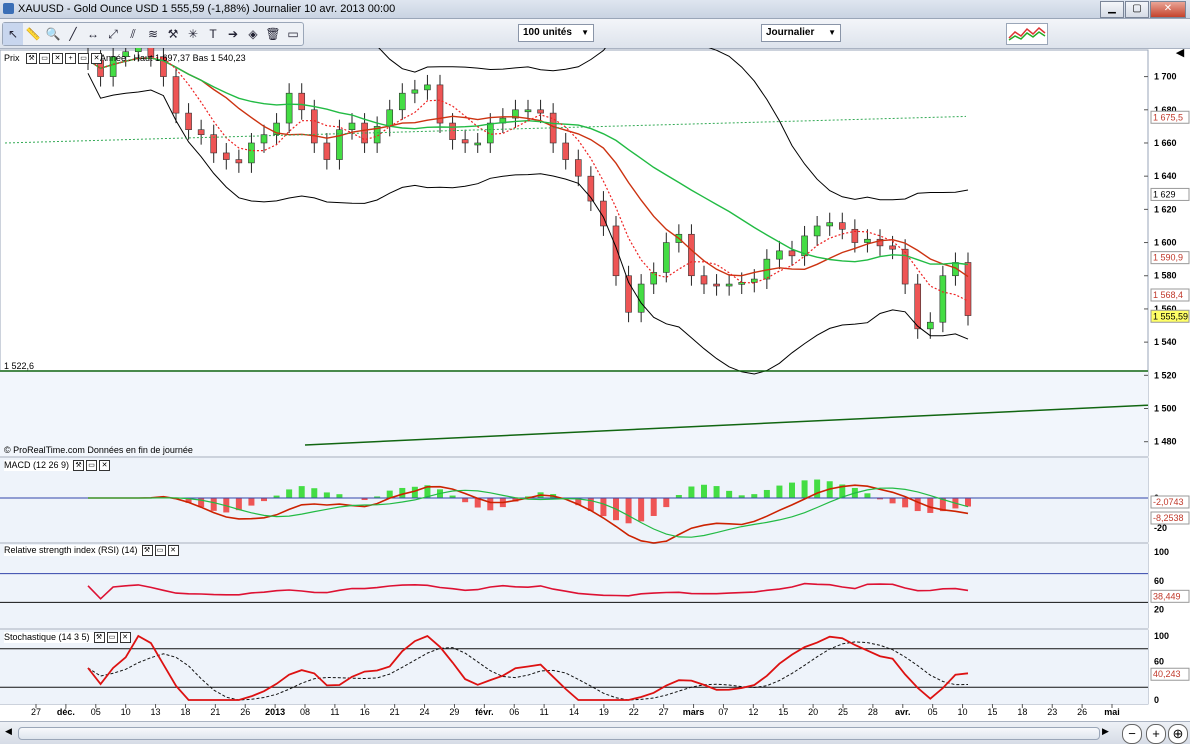 Image resolution: width=1190 pixels, height=744 pixels. What do you see at coordinates (634, 712) in the screenshot?
I see `x-tick-label: 22` at bounding box center [634, 712].